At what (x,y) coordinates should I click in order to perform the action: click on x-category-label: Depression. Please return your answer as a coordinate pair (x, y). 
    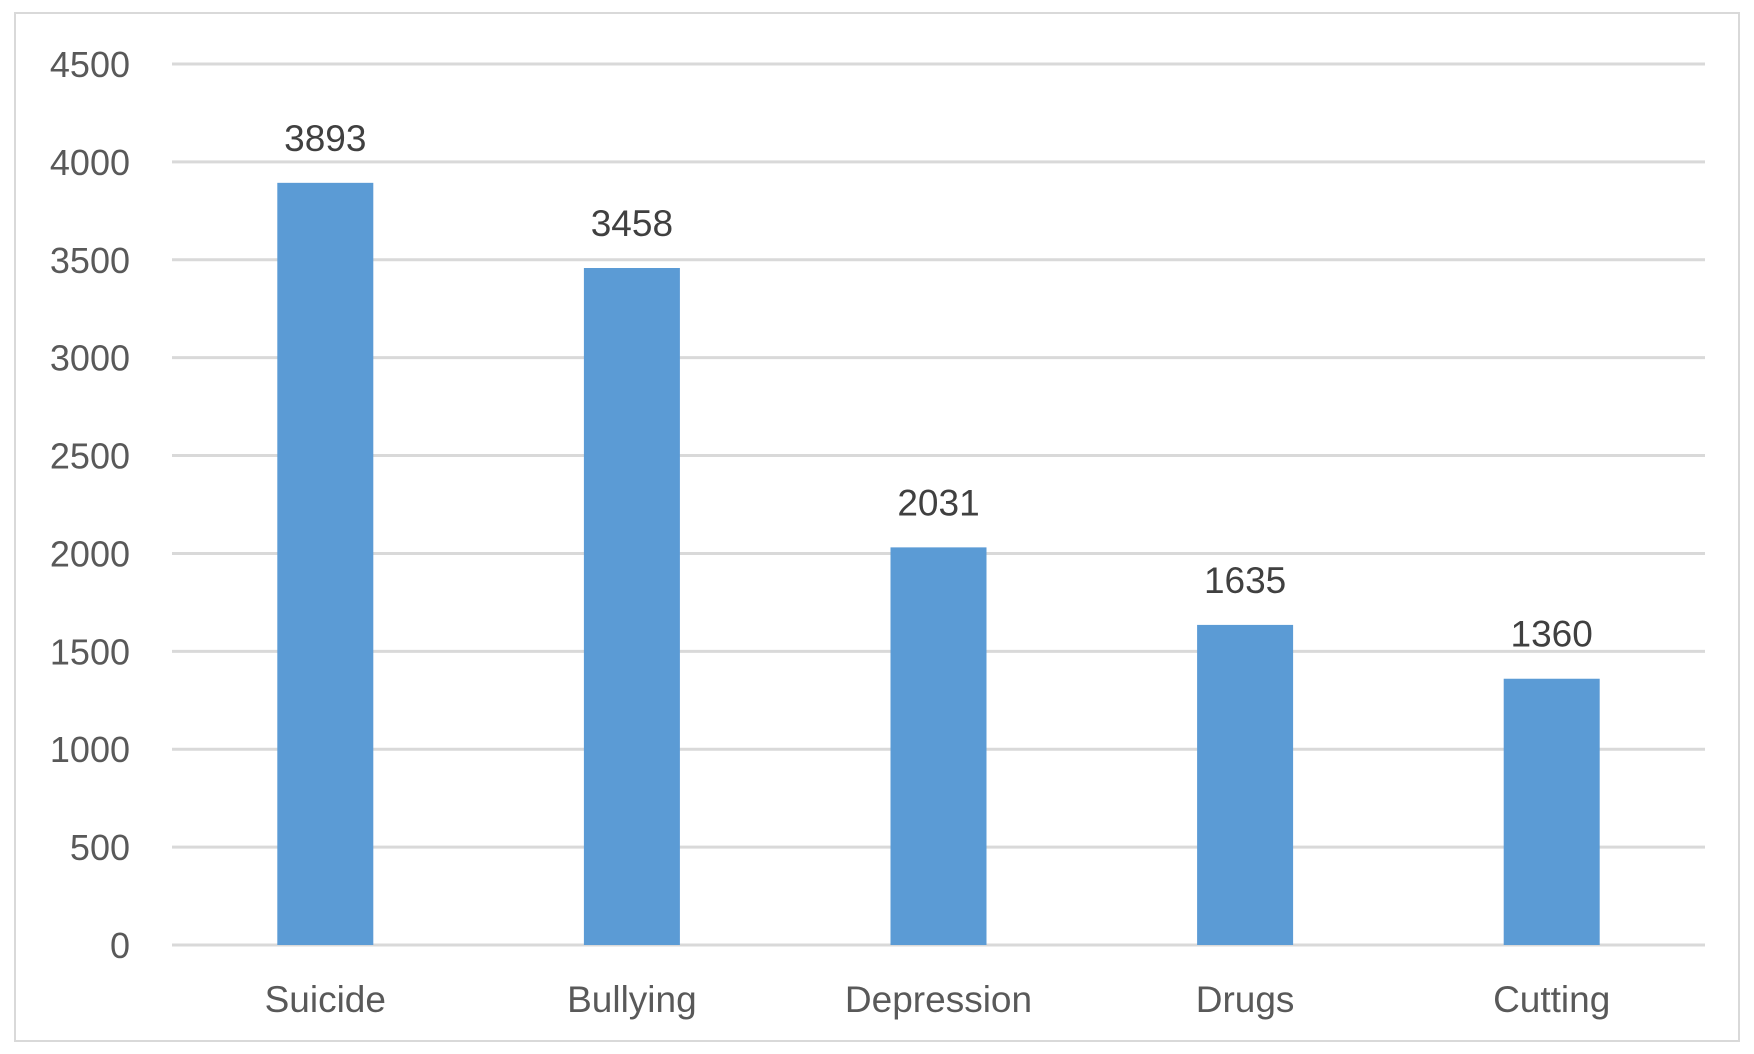
    Looking at the image, I should click on (938, 999).